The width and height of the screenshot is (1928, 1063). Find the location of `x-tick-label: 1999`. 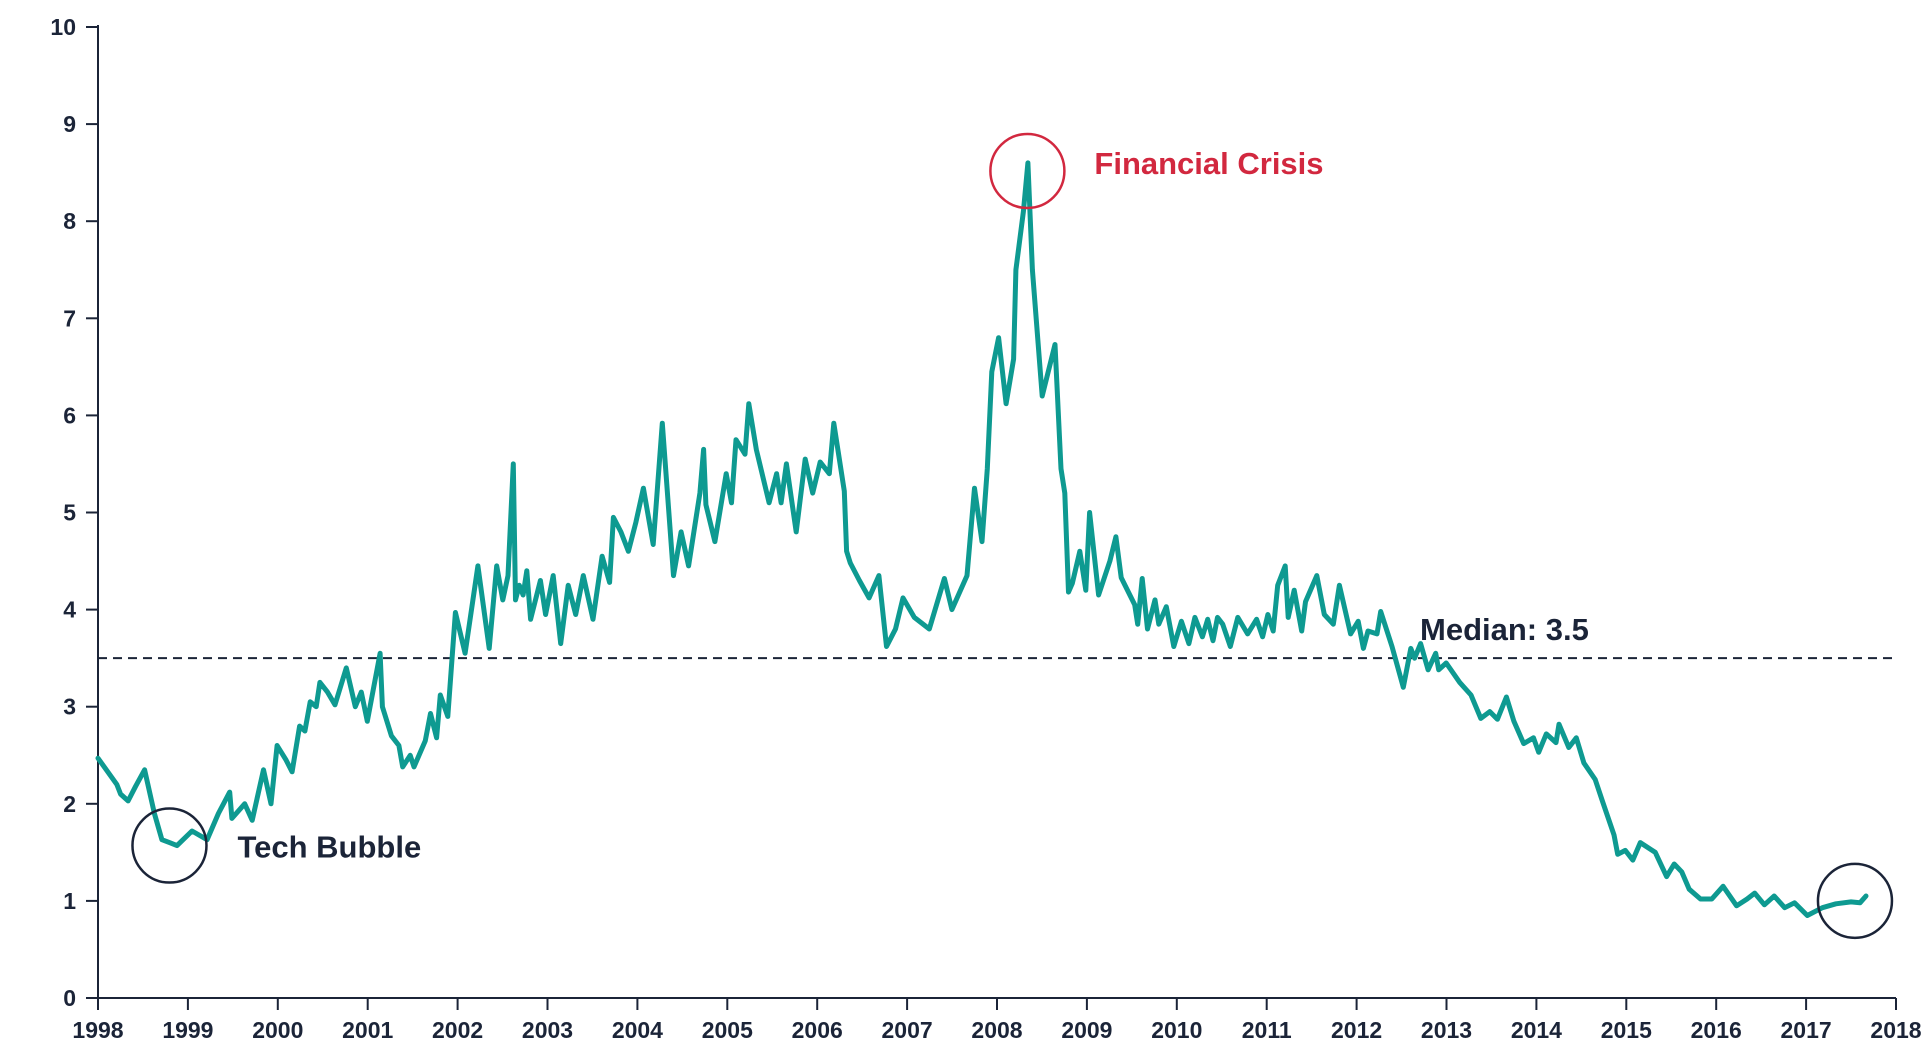

x-tick-label: 1999 is located at coordinates (187, 1030).